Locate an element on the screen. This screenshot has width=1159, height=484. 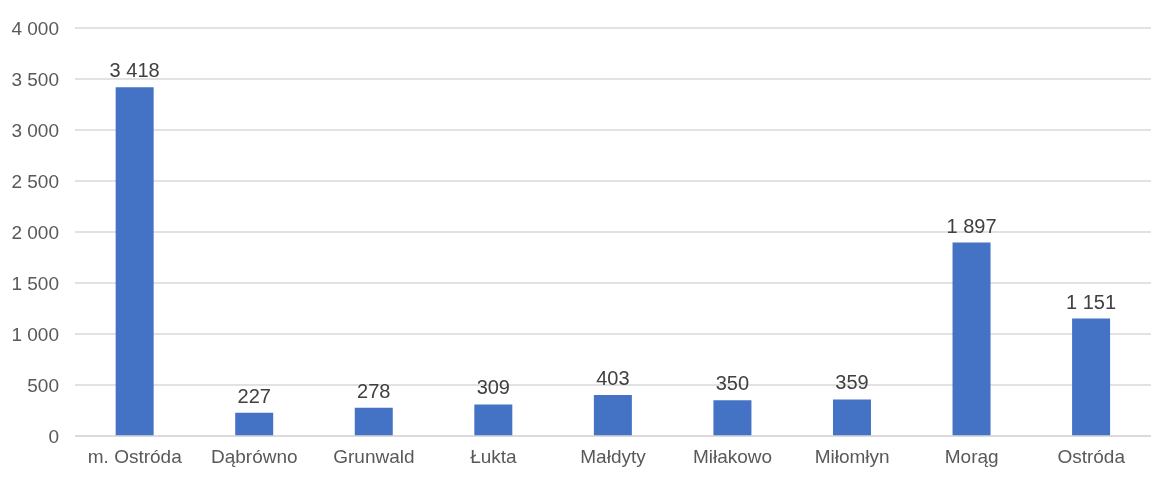
y-tick-label: 500 is located at coordinates (43, 385).